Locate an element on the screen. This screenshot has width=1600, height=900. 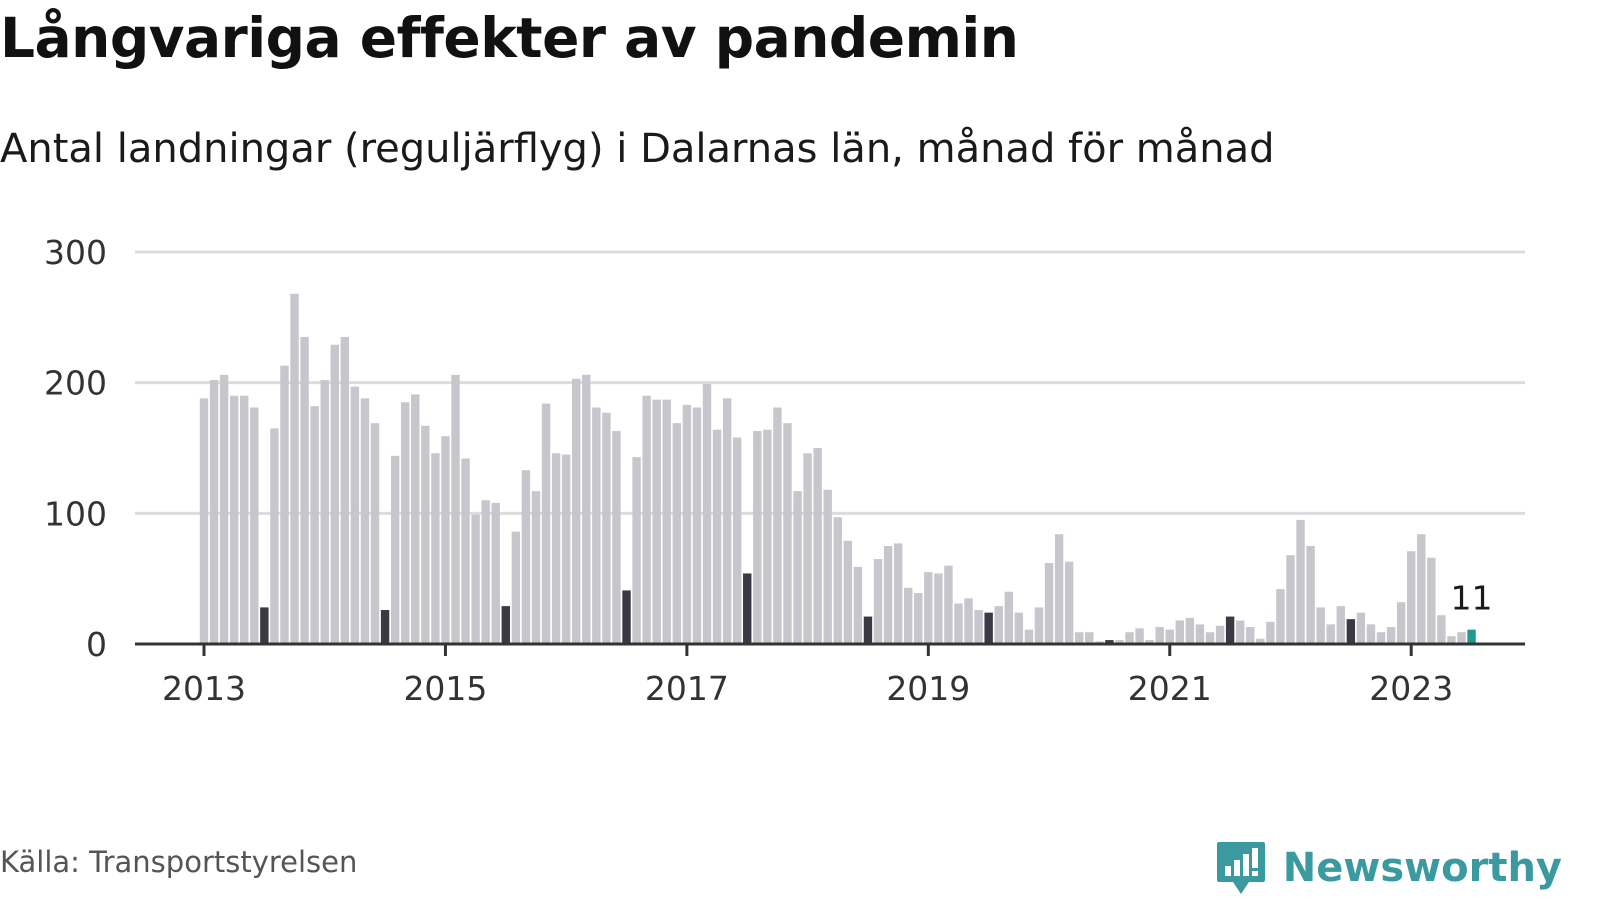
x-tick-label: 2021 is located at coordinates (1170, 688).